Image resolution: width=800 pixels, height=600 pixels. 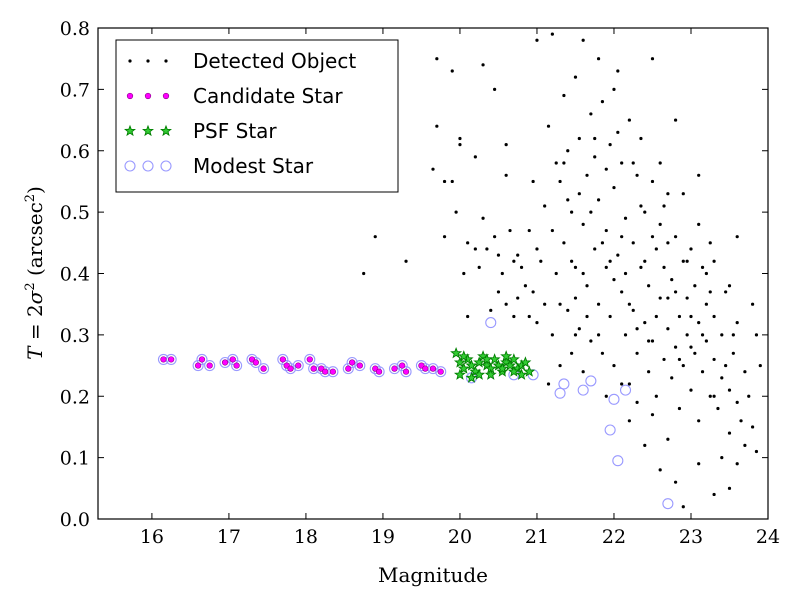 What do you see at coordinates (493, 365) in the screenshot?
I see `series-psf-star` at bounding box center [493, 365].